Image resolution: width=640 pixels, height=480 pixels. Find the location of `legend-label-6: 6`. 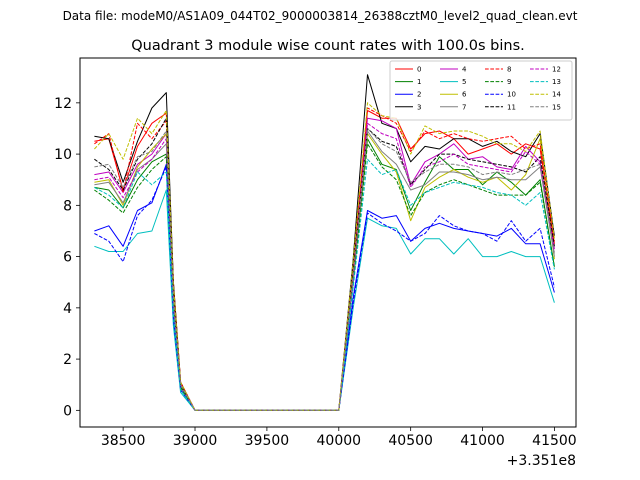

legend-label-6: 6 is located at coordinates (464, 95).